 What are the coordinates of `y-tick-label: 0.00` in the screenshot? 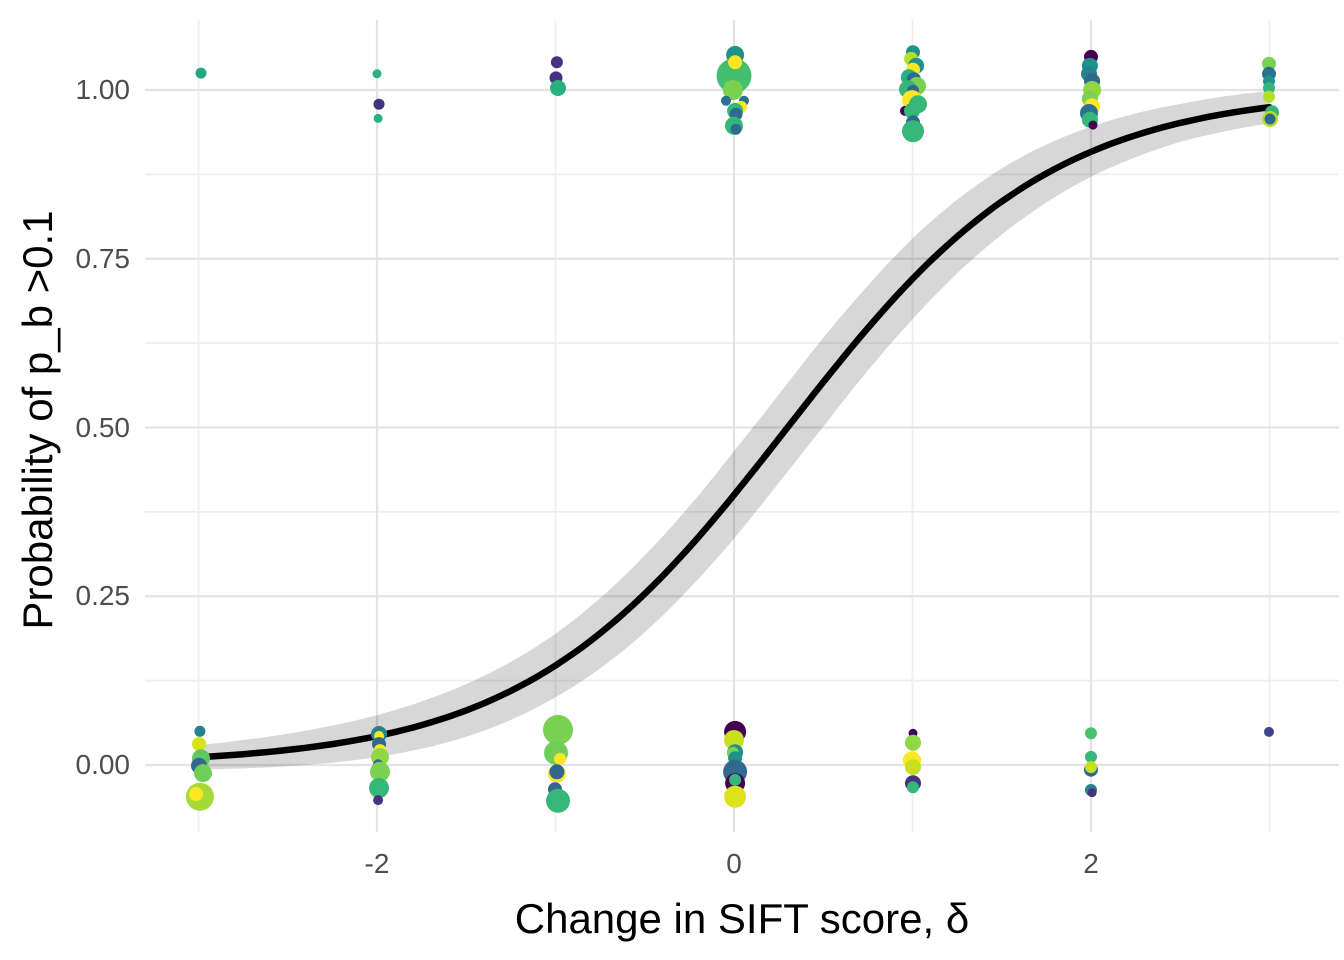 It's located at (103, 764).